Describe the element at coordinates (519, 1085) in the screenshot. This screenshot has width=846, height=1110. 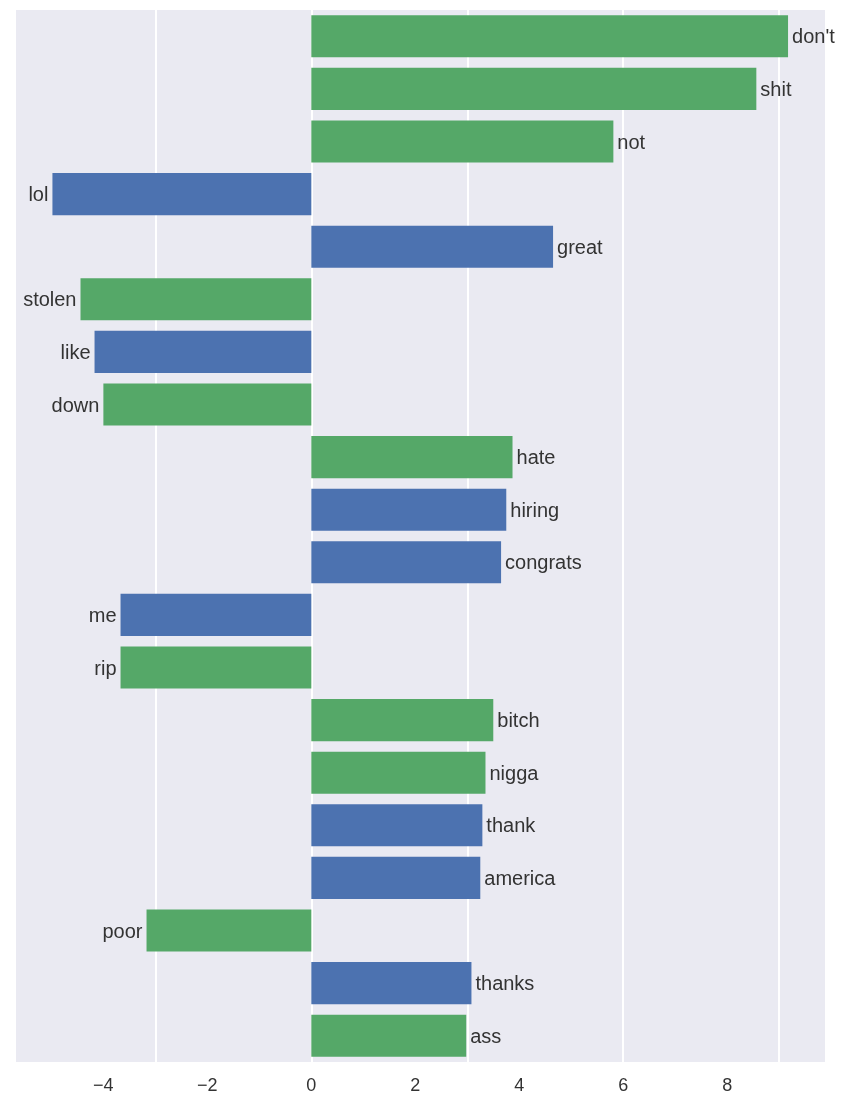
I see `x-tick-label: 4` at that location.